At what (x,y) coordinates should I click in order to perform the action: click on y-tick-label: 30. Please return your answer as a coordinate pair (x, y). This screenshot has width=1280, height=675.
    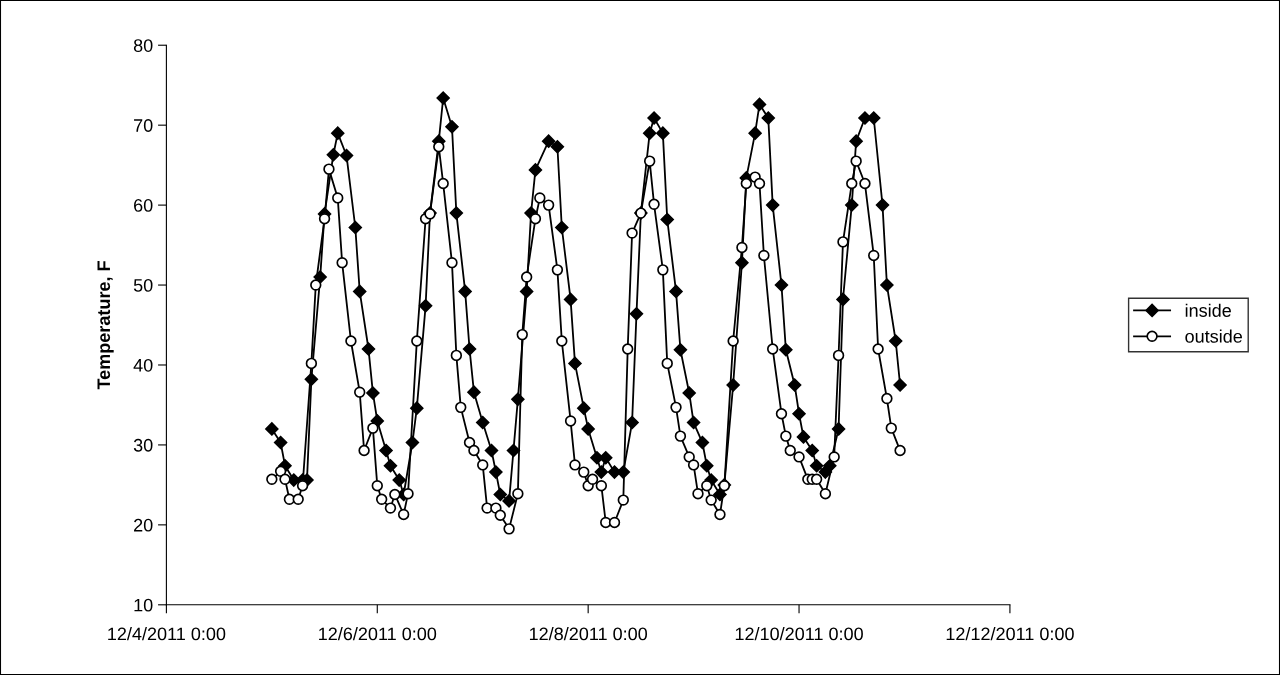
    Looking at the image, I should click on (143, 445).